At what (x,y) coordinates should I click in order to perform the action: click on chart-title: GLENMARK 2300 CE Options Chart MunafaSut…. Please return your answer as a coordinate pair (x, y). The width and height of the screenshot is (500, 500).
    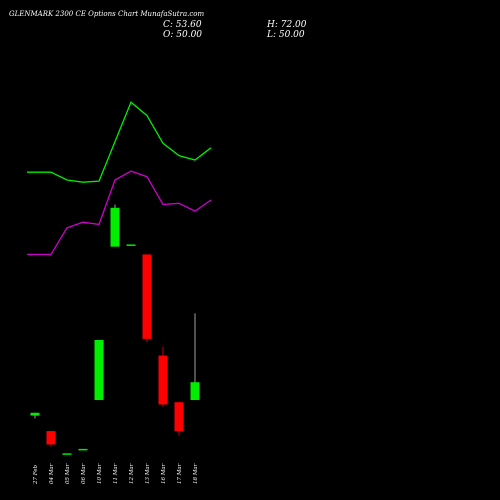
    Looking at the image, I should click on (107, 14).